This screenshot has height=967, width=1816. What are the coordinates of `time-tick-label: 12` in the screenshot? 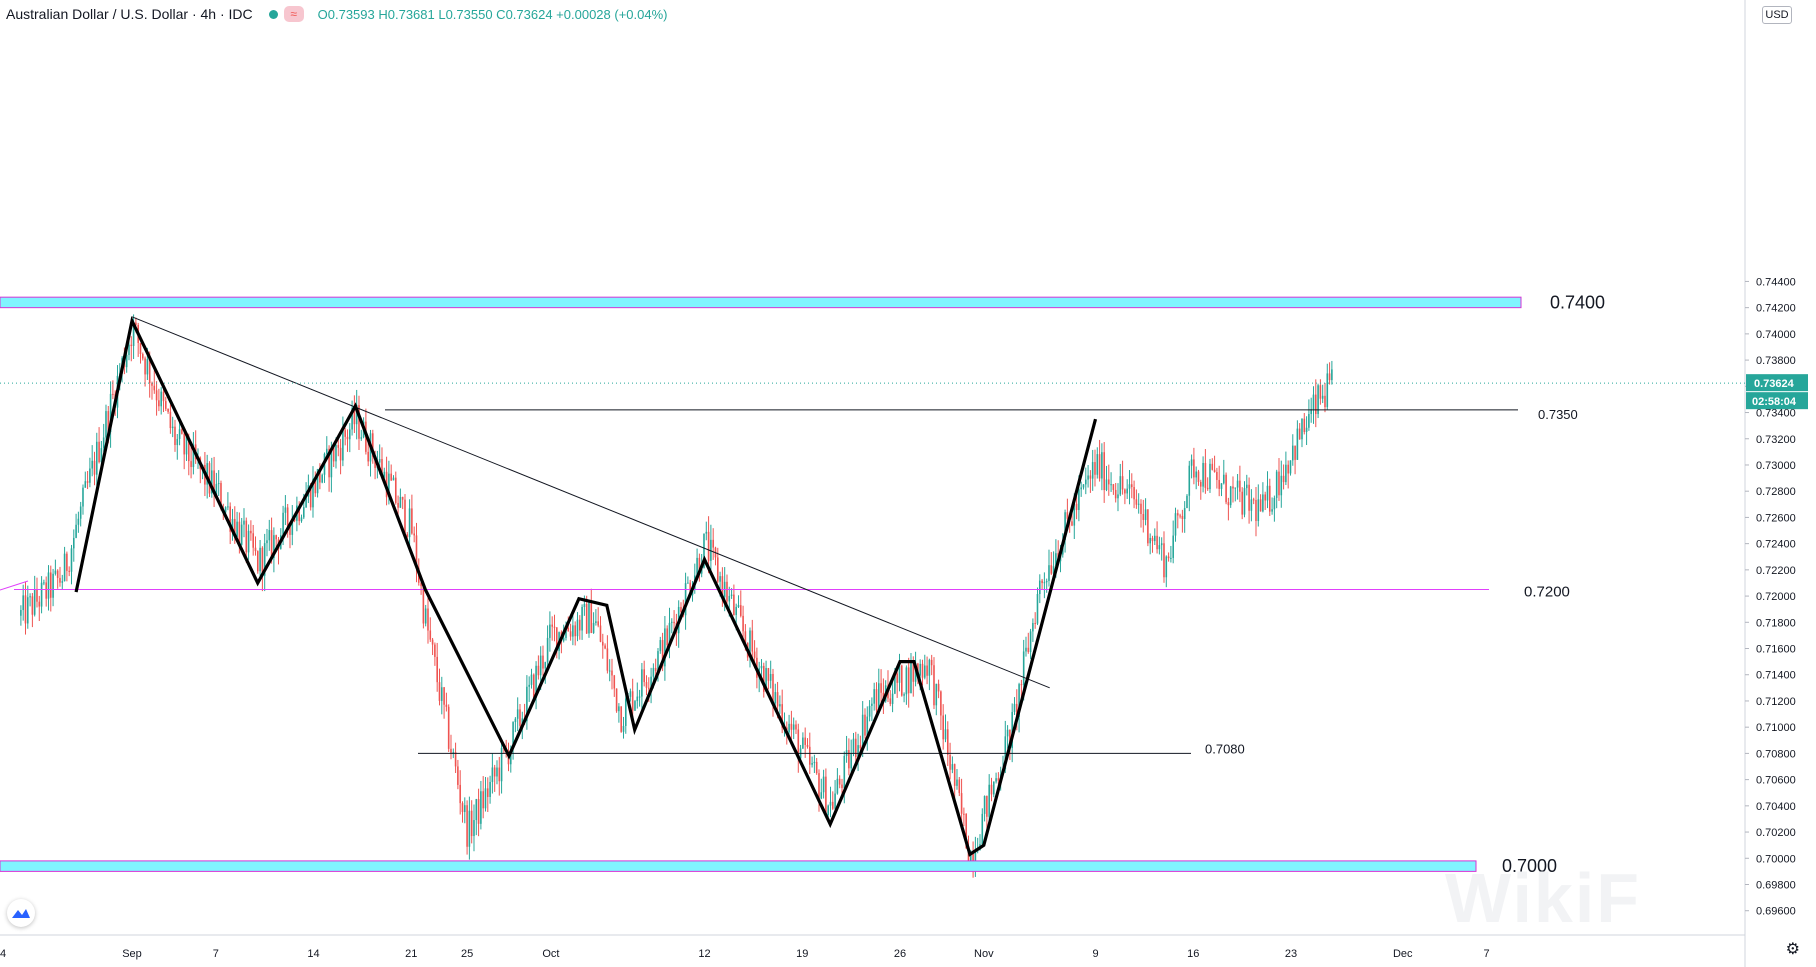 It's located at (704, 954).